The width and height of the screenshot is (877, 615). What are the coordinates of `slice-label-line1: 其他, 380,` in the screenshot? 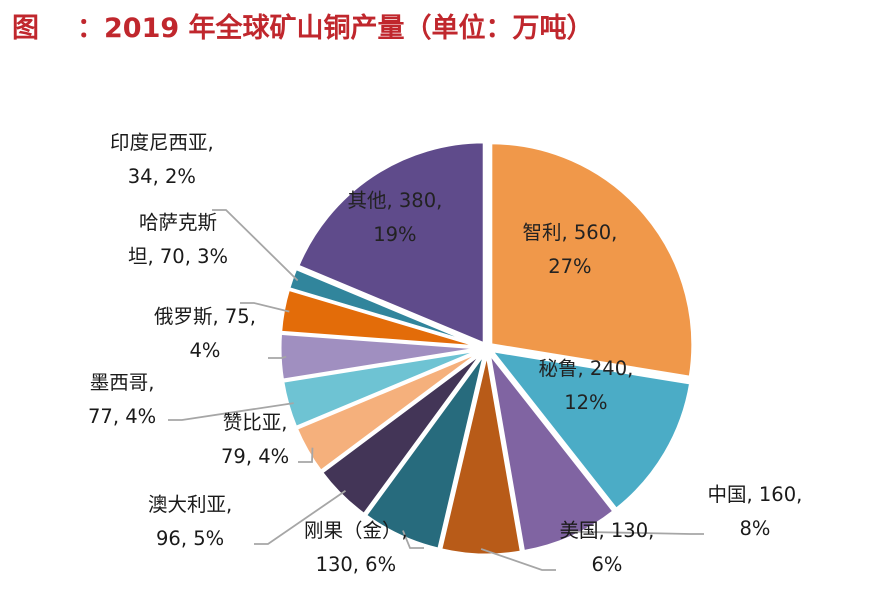 It's located at (395, 200).